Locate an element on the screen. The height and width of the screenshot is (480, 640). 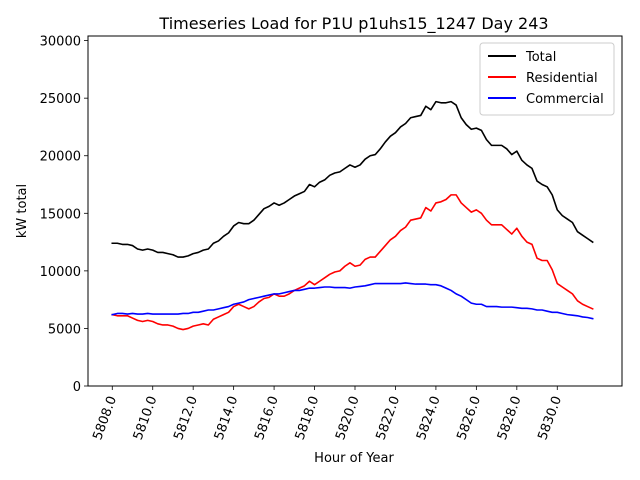
y-tick-label: 5000 is located at coordinates (64, 329).